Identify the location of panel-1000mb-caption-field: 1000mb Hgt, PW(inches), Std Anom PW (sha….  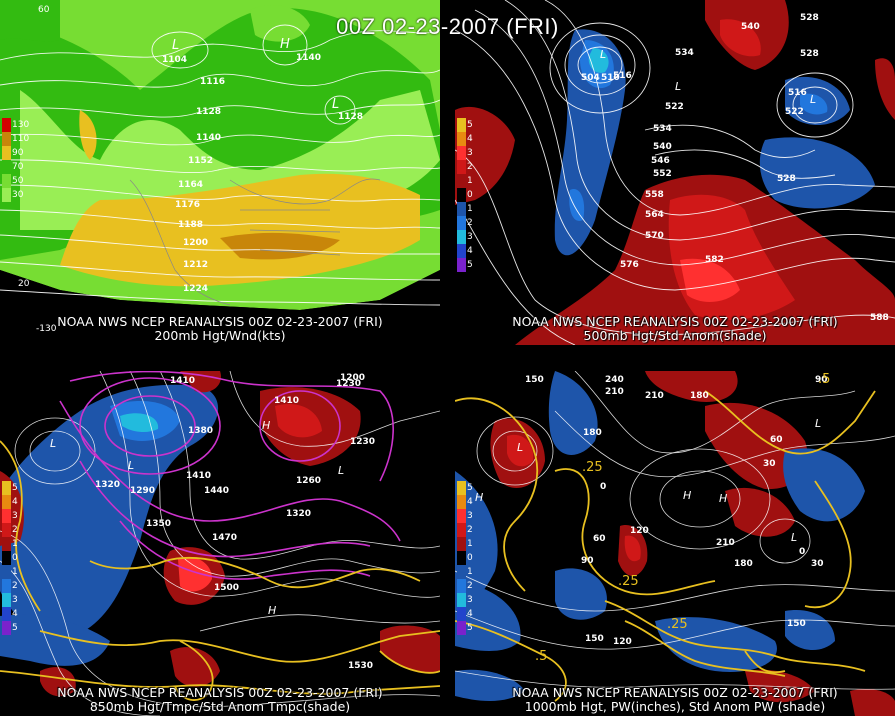
(675, 706).